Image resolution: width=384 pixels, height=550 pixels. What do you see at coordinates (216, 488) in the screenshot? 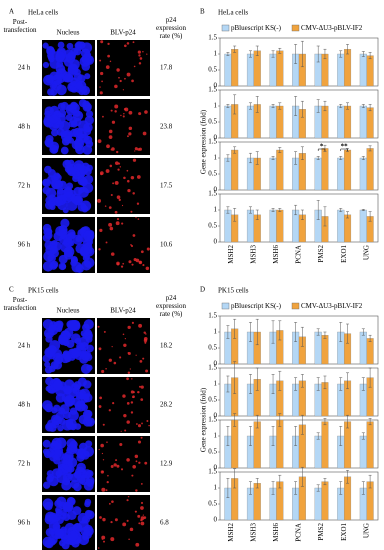
I see `y-tick-label: 1` at bounding box center [216, 488].